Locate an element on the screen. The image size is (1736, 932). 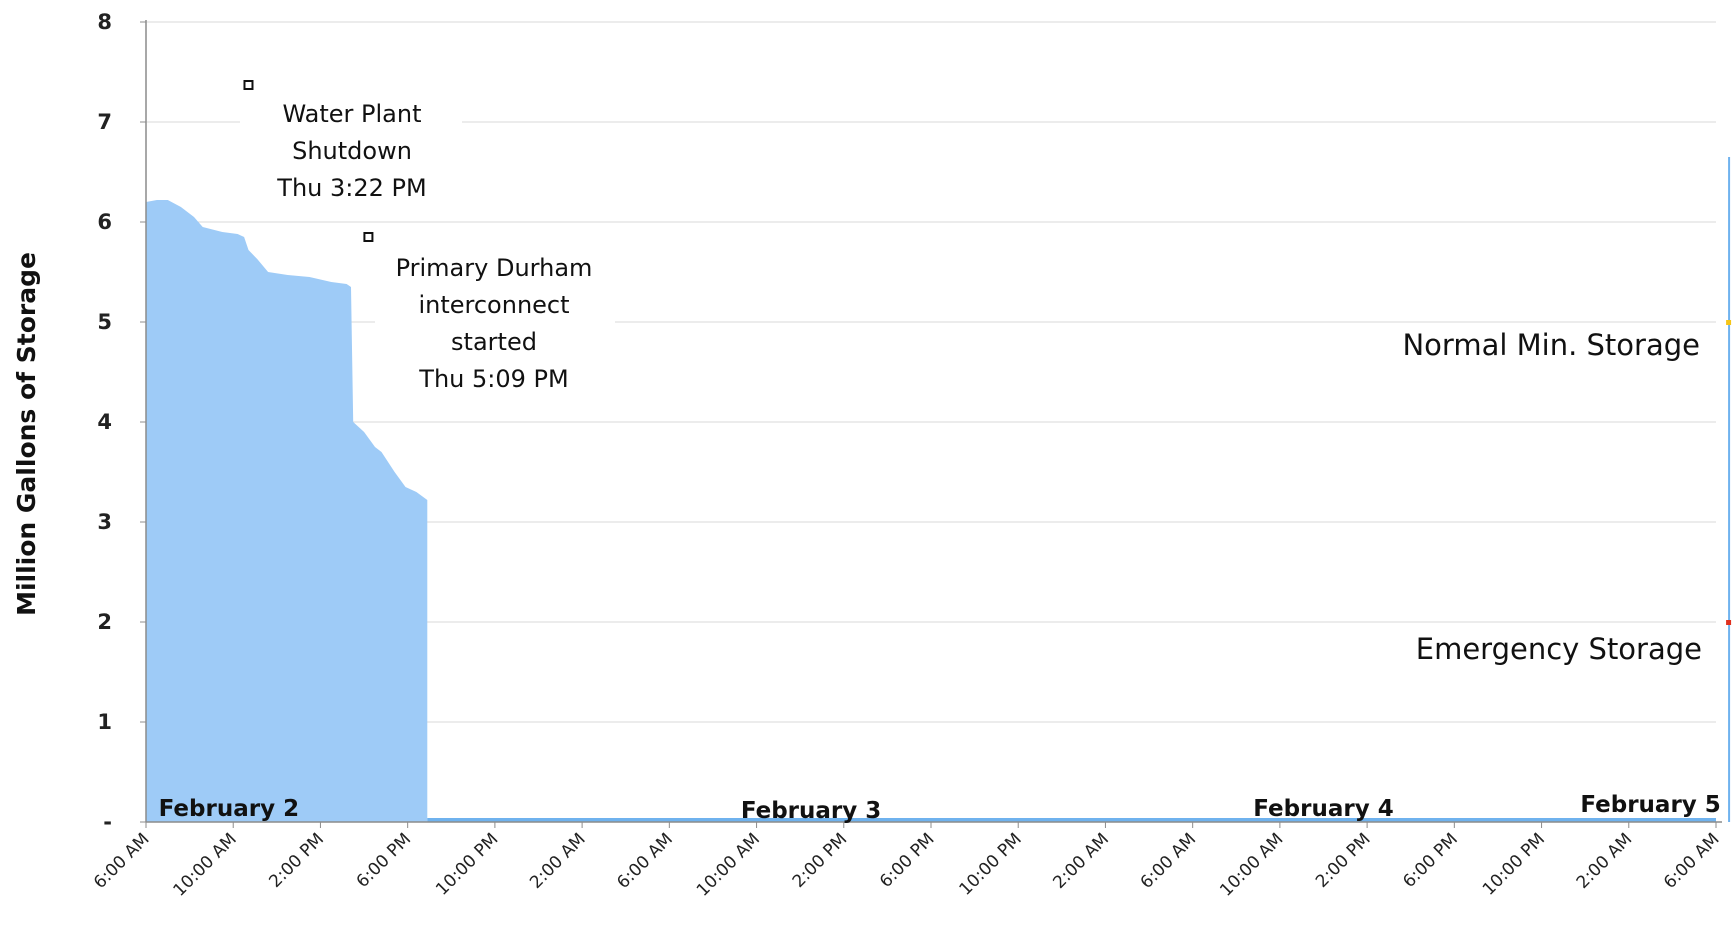
annotation-text: Shutdown is located at coordinates (352, 151).